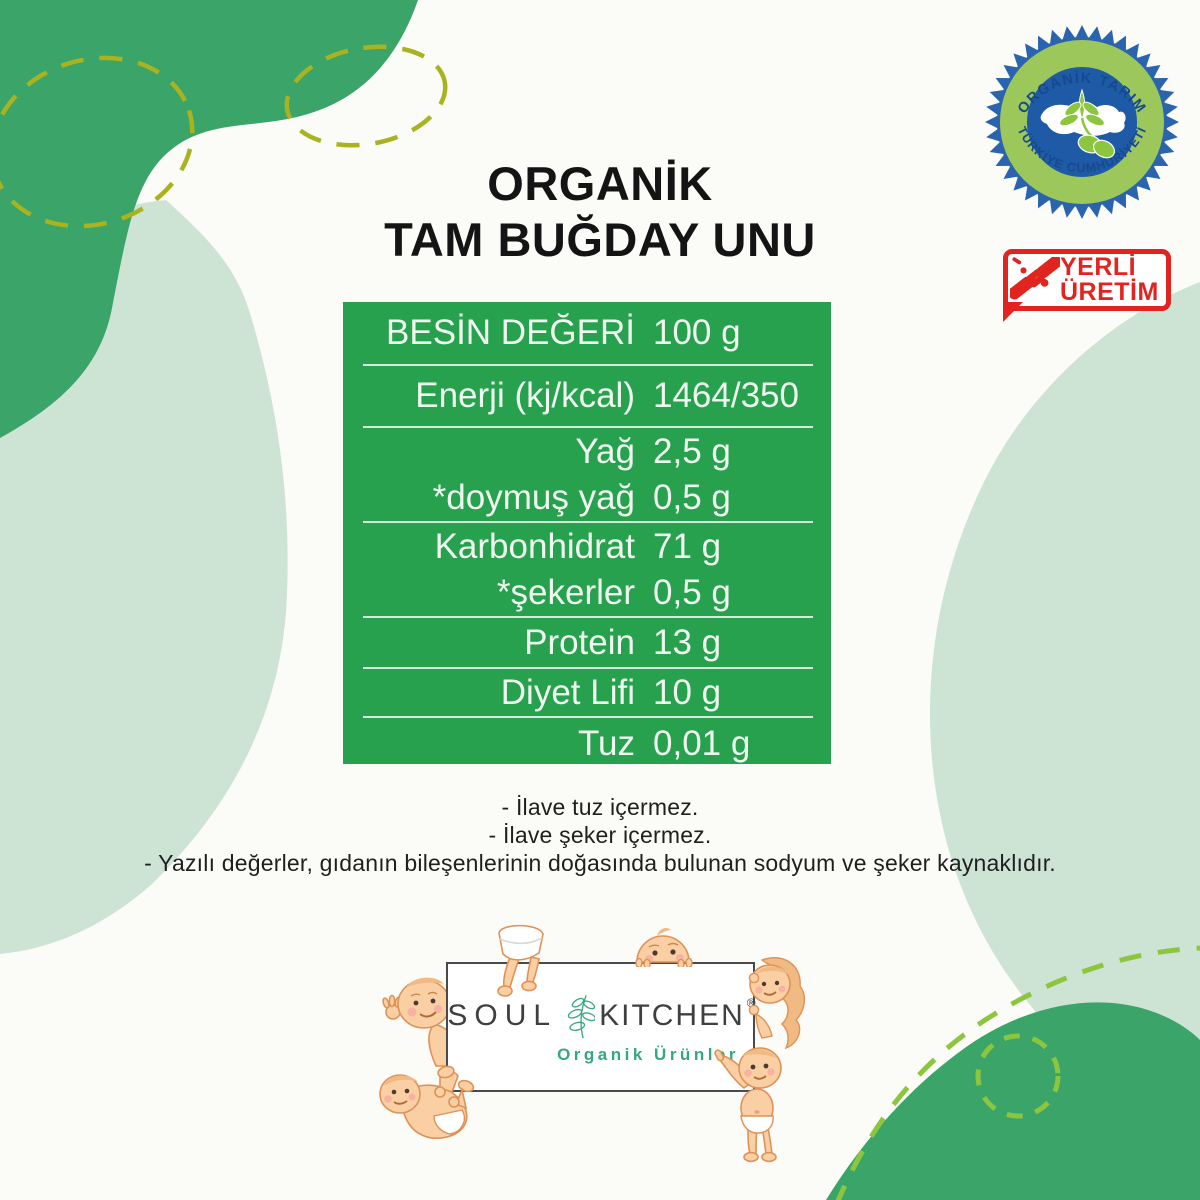  What do you see at coordinates (510, 332) in the screenshot?
I see `nutrient-label: BESİN DEĞERİ` at bounding box center [510, 332].